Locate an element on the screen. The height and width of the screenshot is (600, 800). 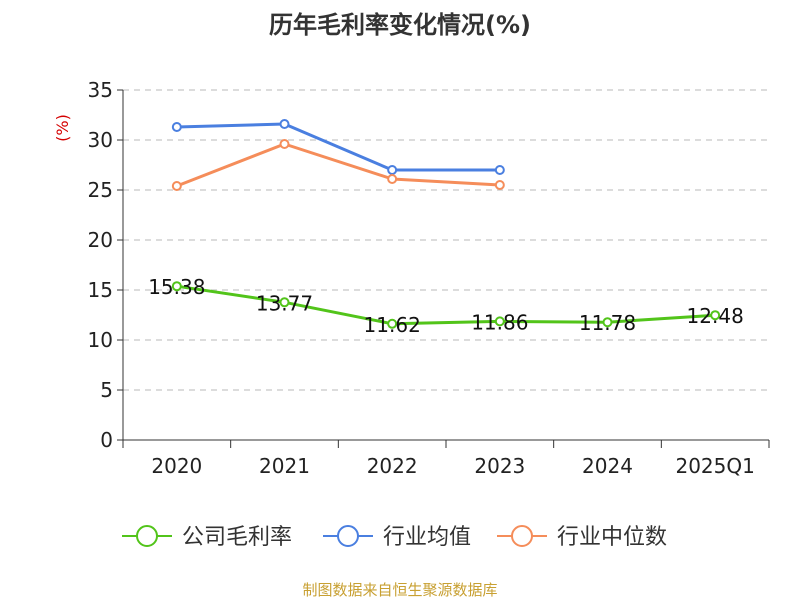
source-note: 制图数据来自恒生聚源数据库 is located at coordinates (399, 590).